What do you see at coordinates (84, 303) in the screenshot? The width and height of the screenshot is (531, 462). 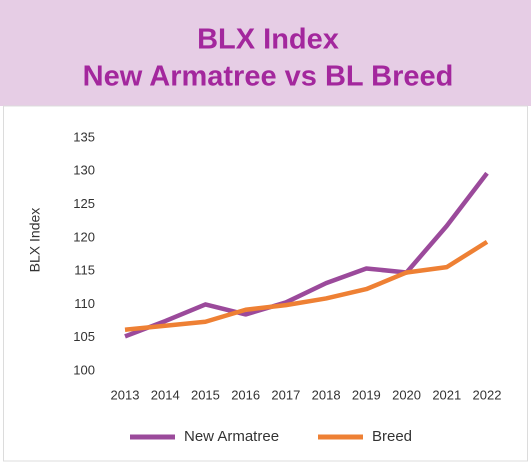 I see `y-tick-label: 110` at bounding box center [84, 303].